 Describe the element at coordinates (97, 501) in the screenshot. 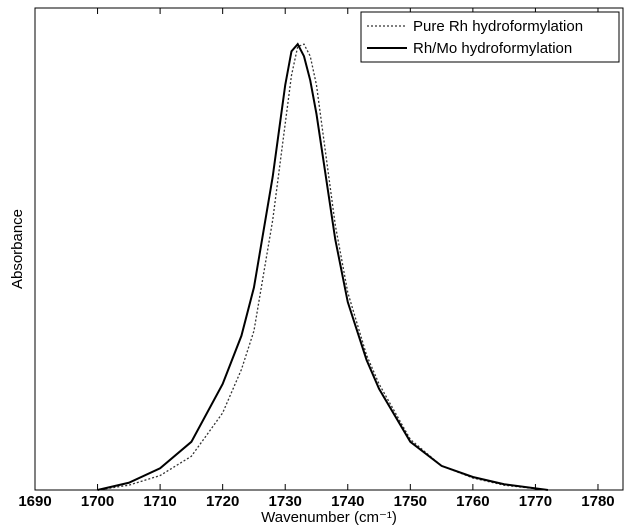

I see `x-tick-label: 1700` at that location.